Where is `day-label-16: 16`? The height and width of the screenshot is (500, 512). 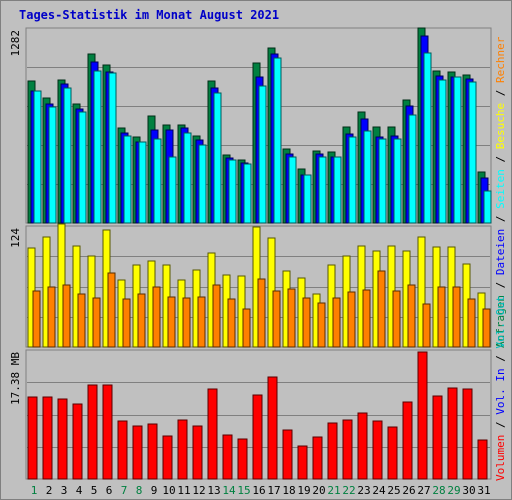
day-label-16: 16 is located at coordinates (258, 490).